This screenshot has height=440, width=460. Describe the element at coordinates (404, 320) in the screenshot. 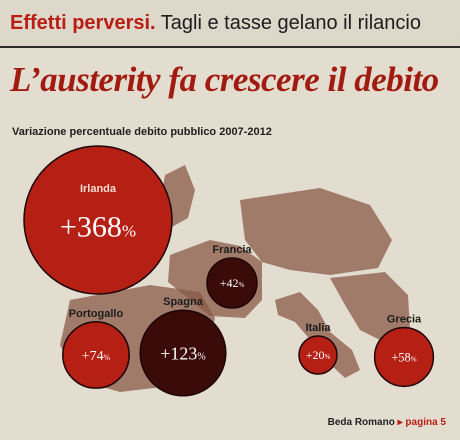

I see `country-label-grecia: Grecia` at that location.